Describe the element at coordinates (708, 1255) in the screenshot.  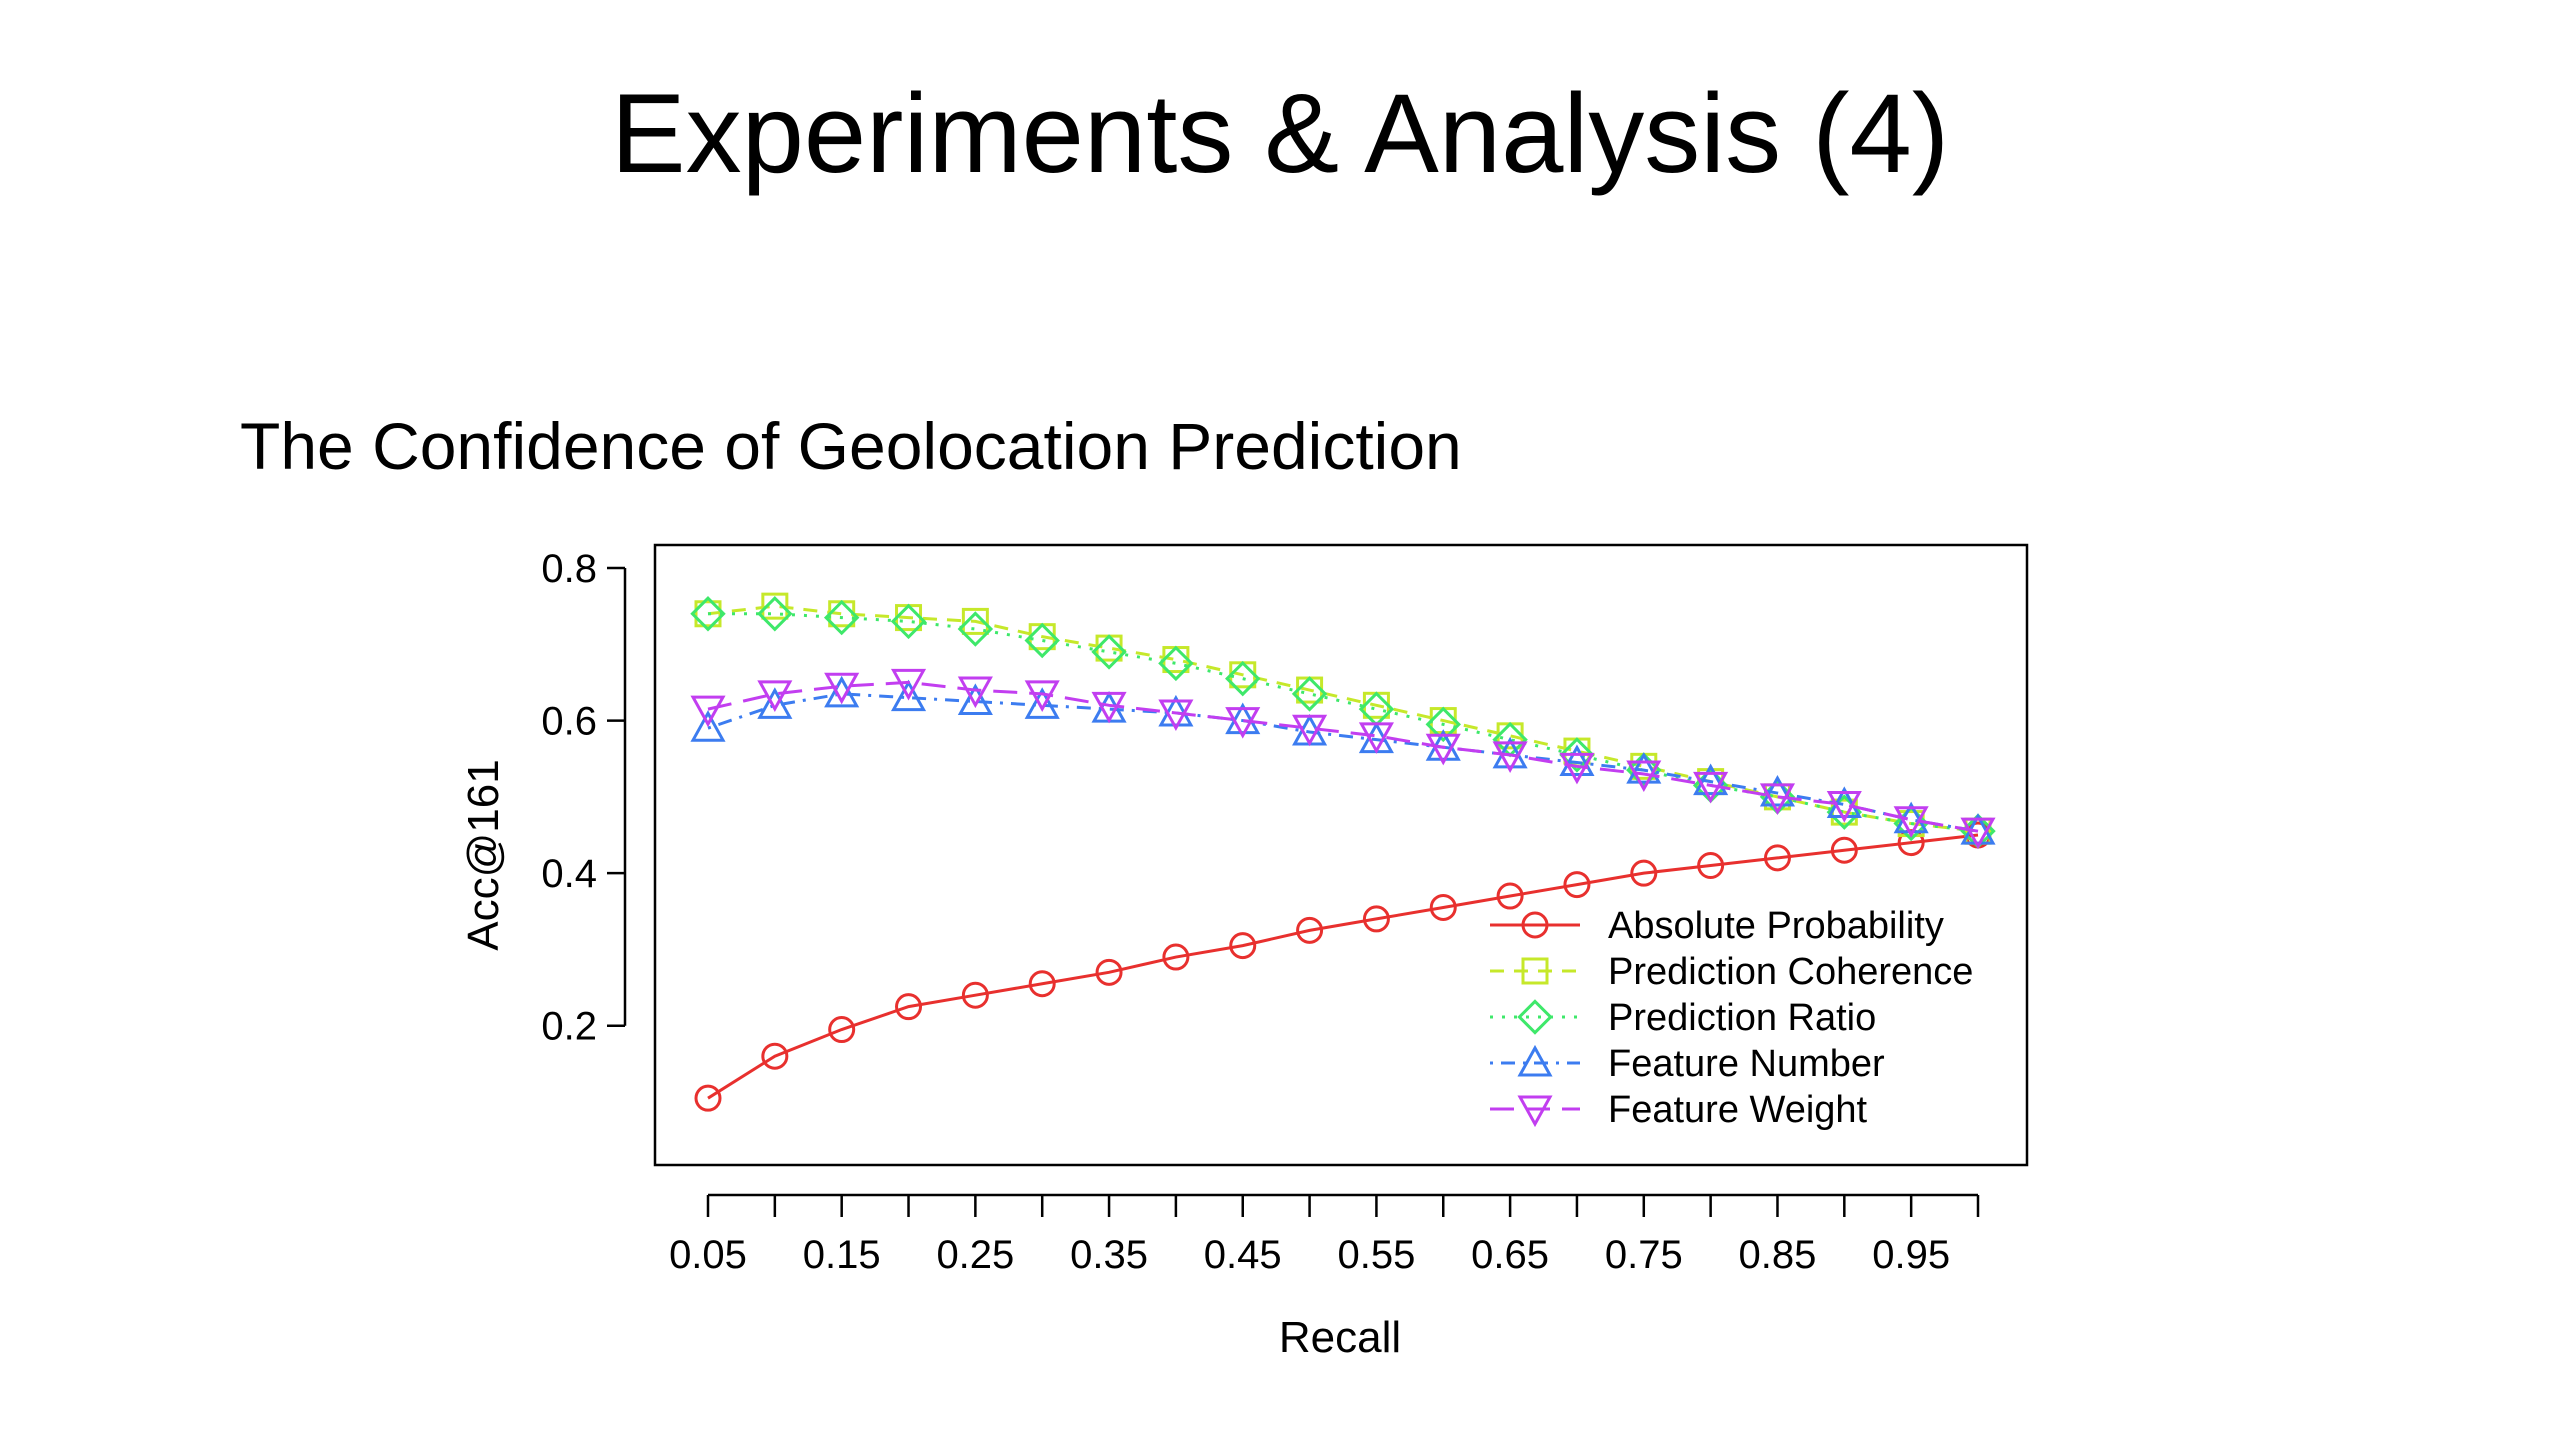
I see `x-tick-label: 0.05` at that location.